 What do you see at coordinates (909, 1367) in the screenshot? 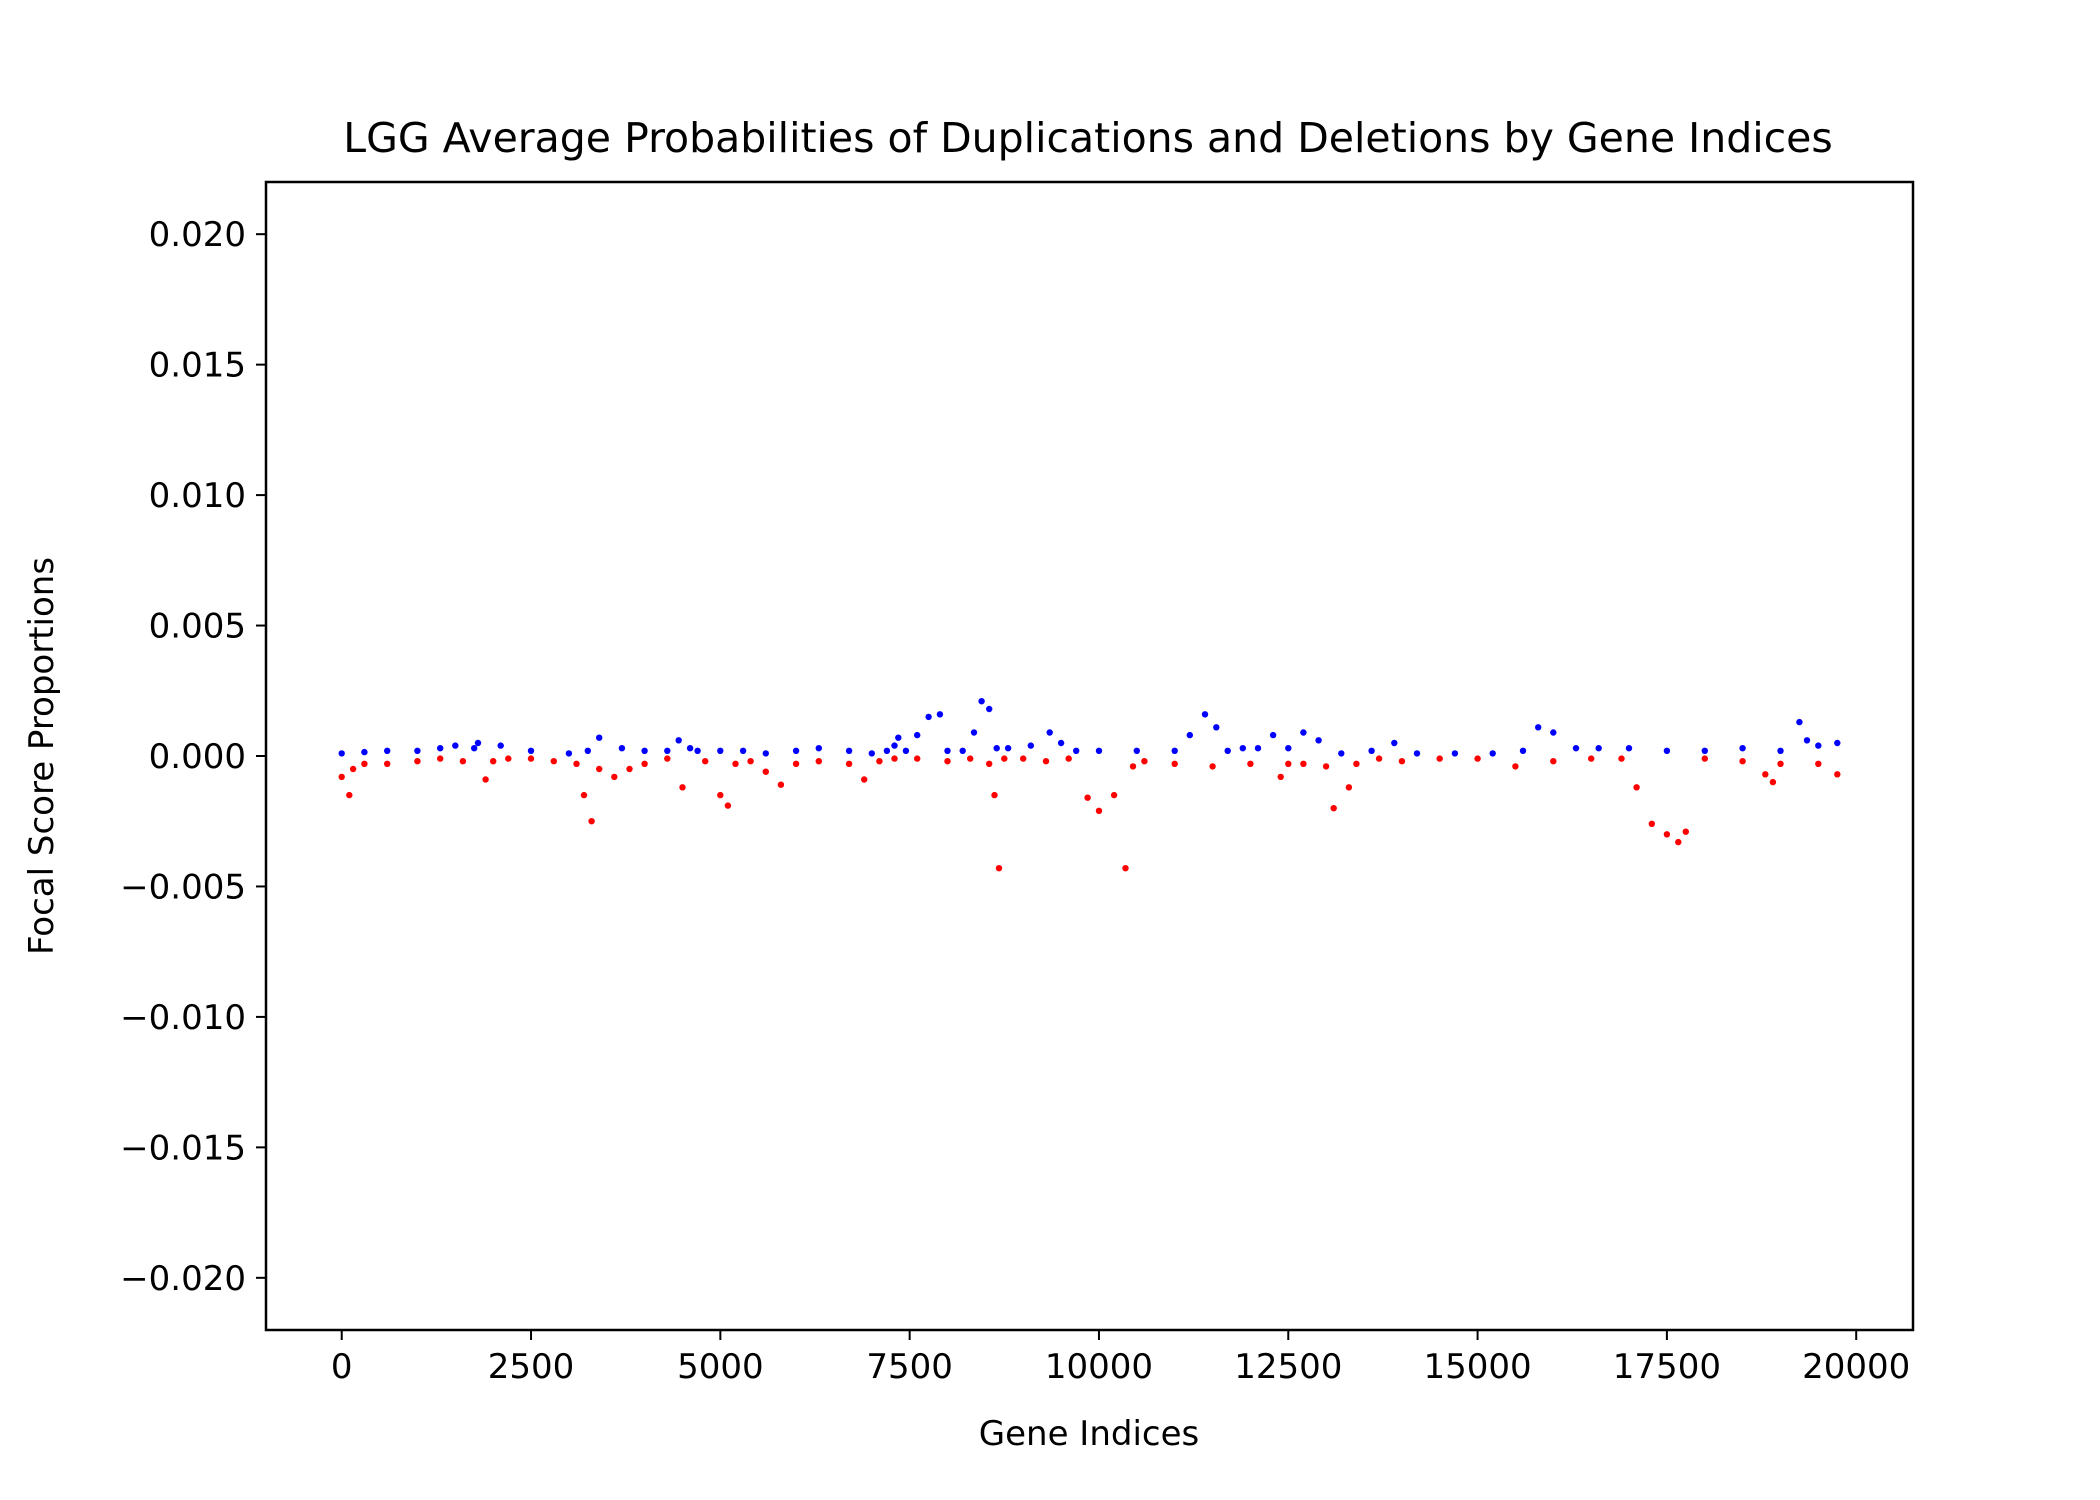
I see `x-tick-label: 7500` at bounding box center [909, 1367].